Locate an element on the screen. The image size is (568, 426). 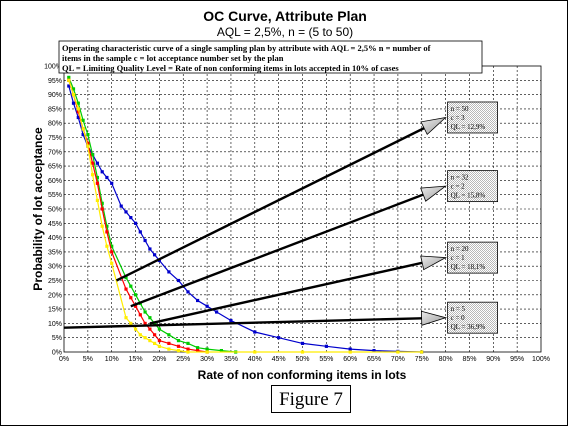
annotation-box-4: n = 5c = 0QL = 36,9% is located at coordinates (473, 317).